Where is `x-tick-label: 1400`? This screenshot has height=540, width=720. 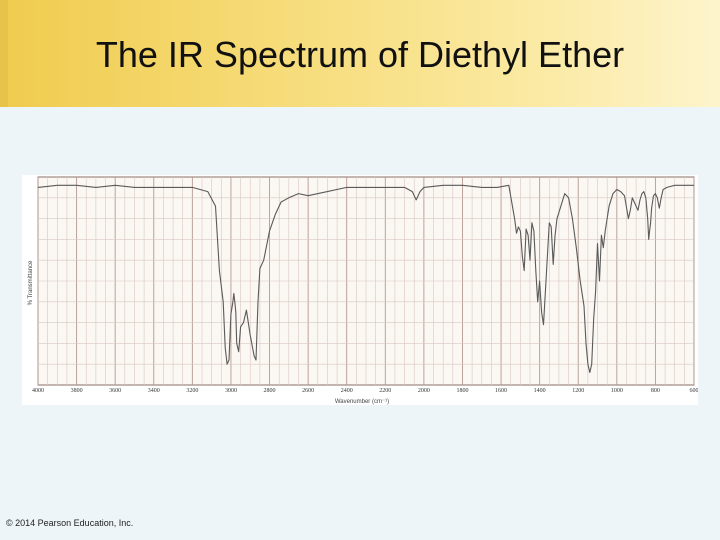 x-tick-label: 1400 is located at coordinates (540, 391).